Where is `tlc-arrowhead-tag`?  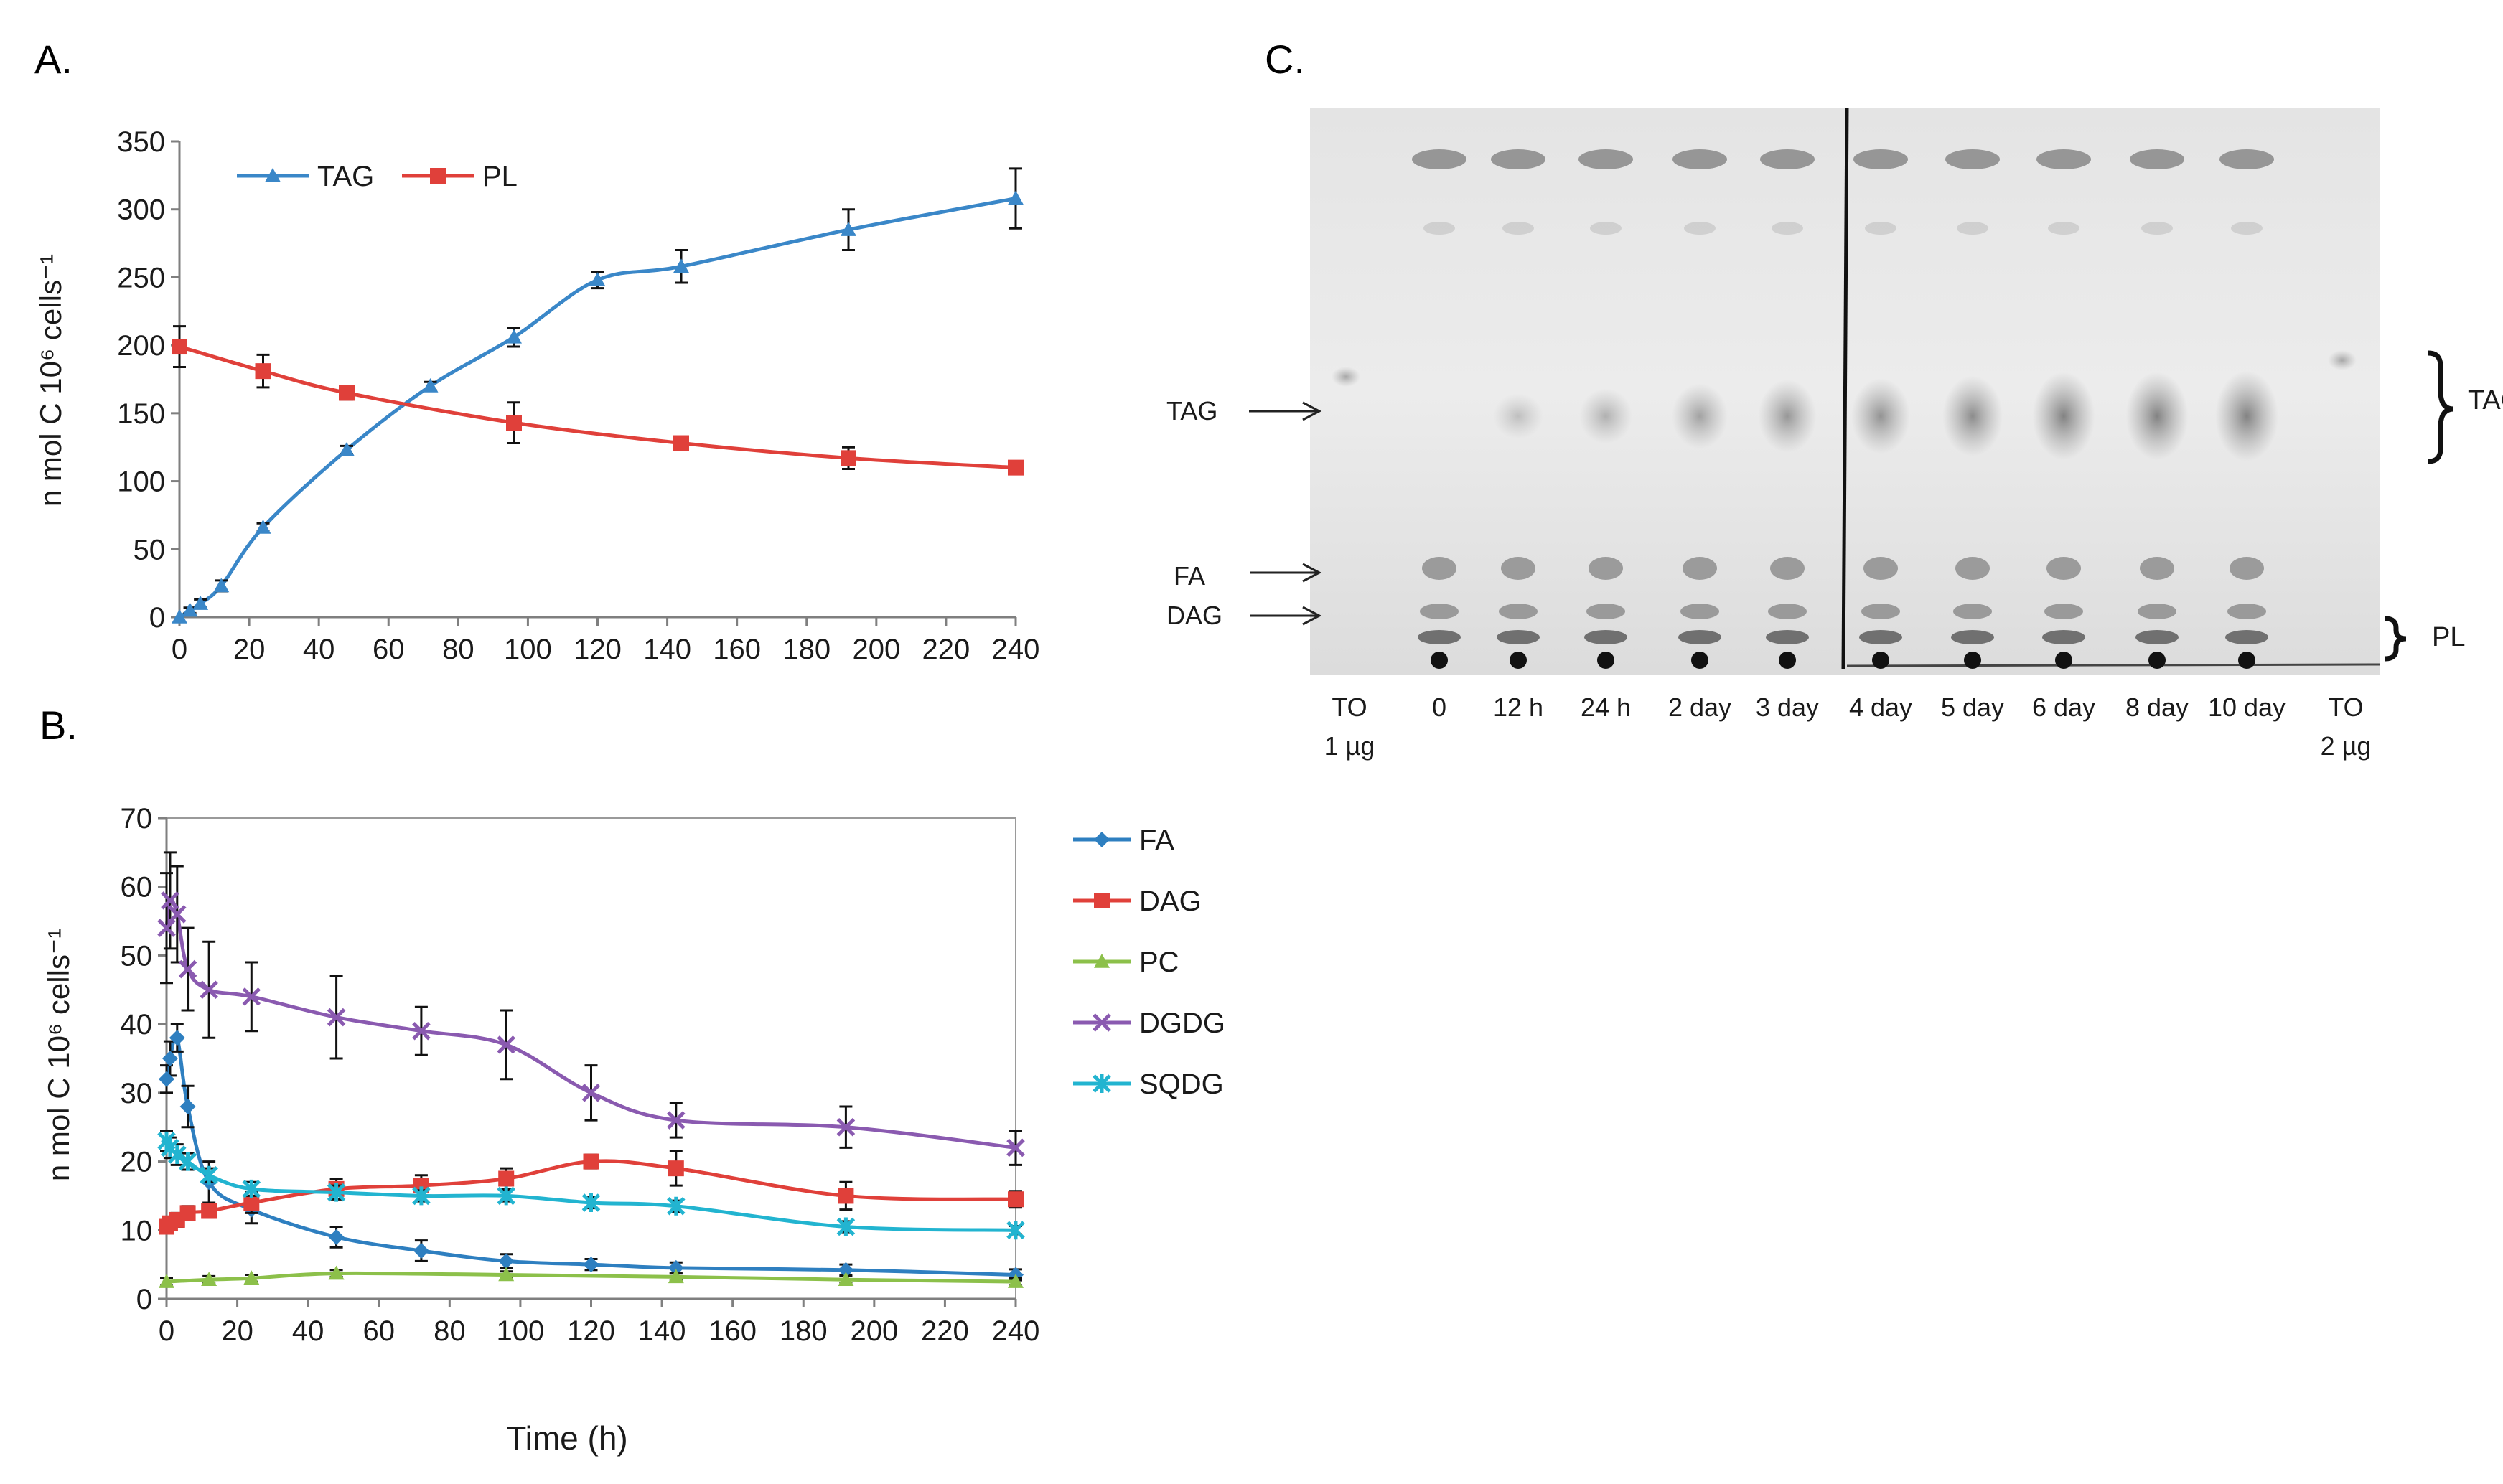
tlc-arrowhead-tag is located at coordinates (1312, 411).